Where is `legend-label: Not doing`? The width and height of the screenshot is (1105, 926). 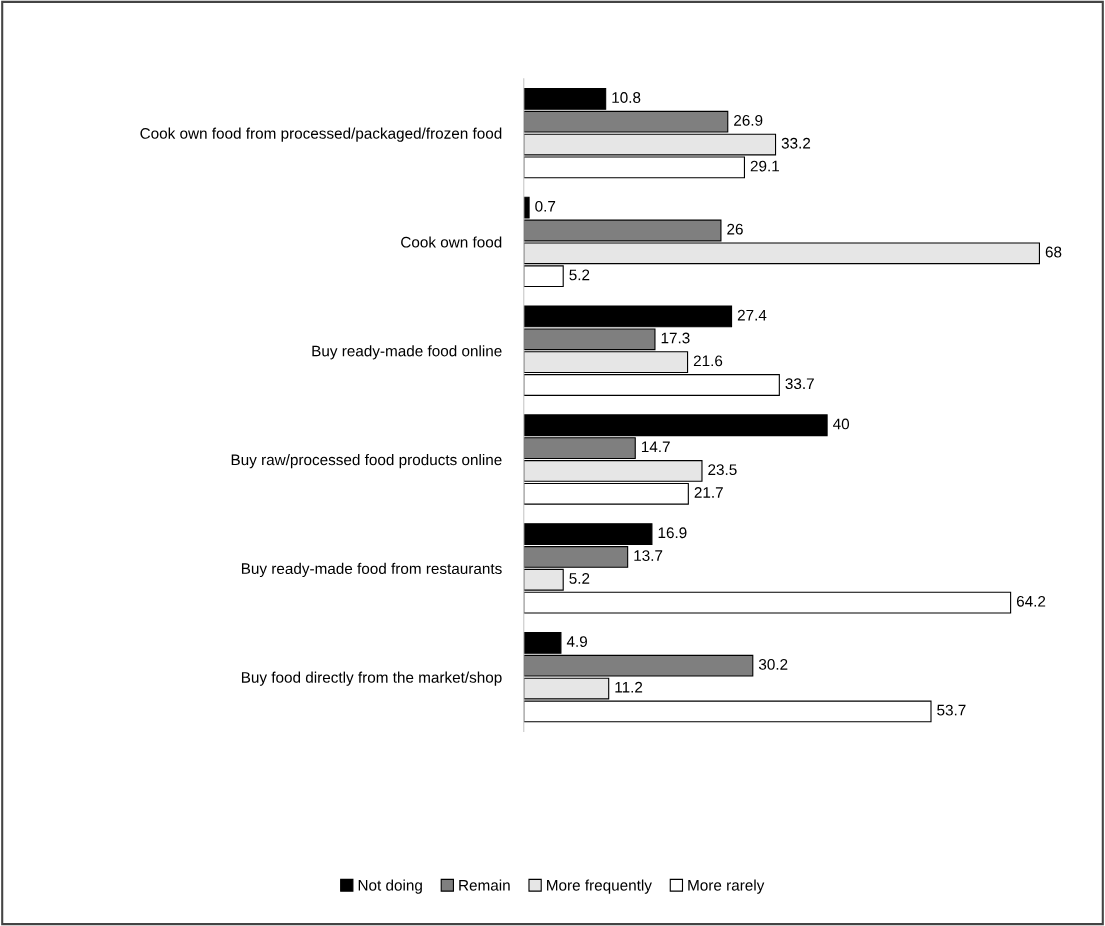 legend-label: Not doing is located at coordinates (390, 886).